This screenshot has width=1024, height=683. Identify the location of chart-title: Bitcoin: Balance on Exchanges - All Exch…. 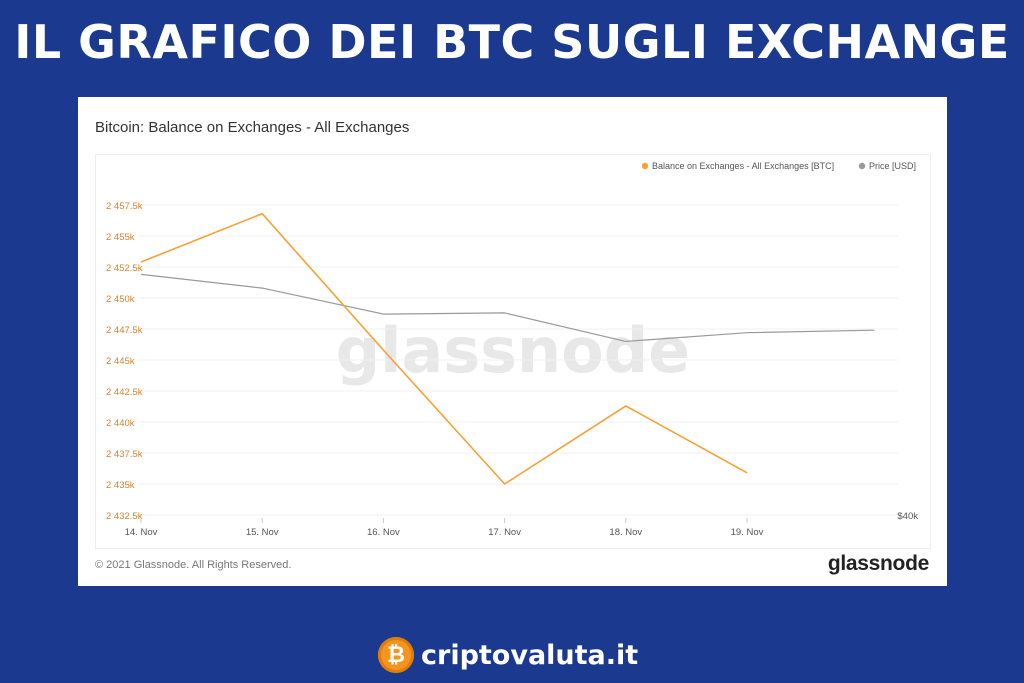
(252, 127).